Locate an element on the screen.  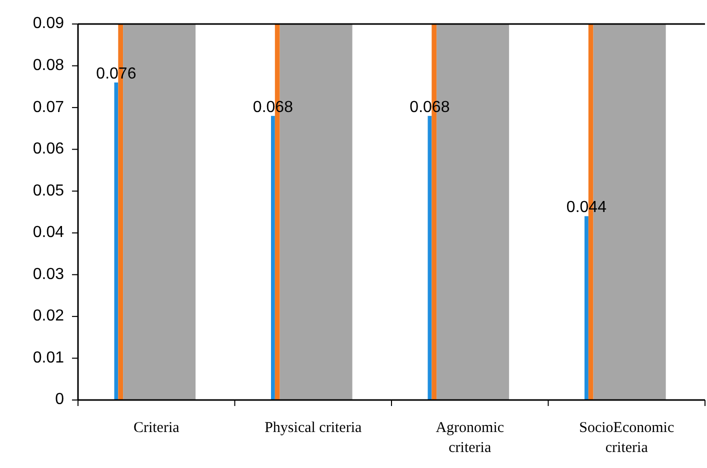
y-tick-label: 0.05 is located at coordinates (48, 191).